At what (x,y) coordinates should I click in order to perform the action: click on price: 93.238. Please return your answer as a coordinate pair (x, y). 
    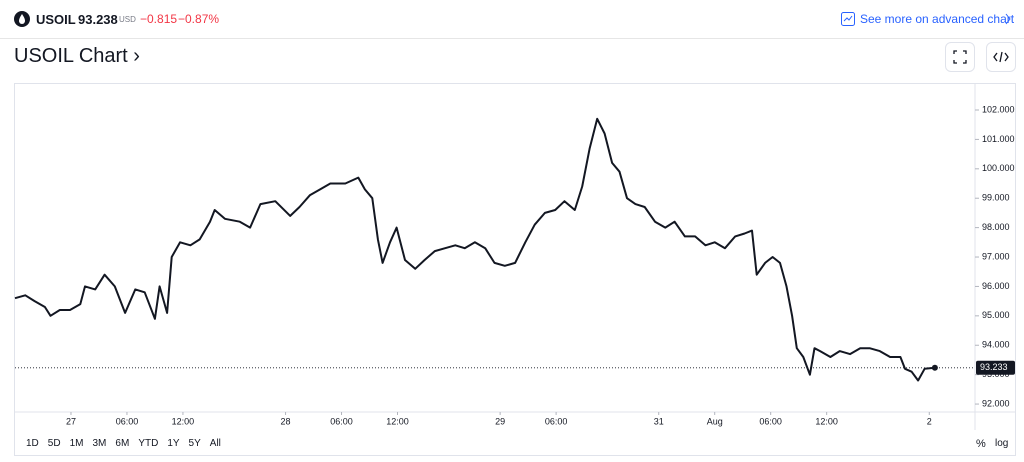
    Looking at the image, I should click on (98, 19).